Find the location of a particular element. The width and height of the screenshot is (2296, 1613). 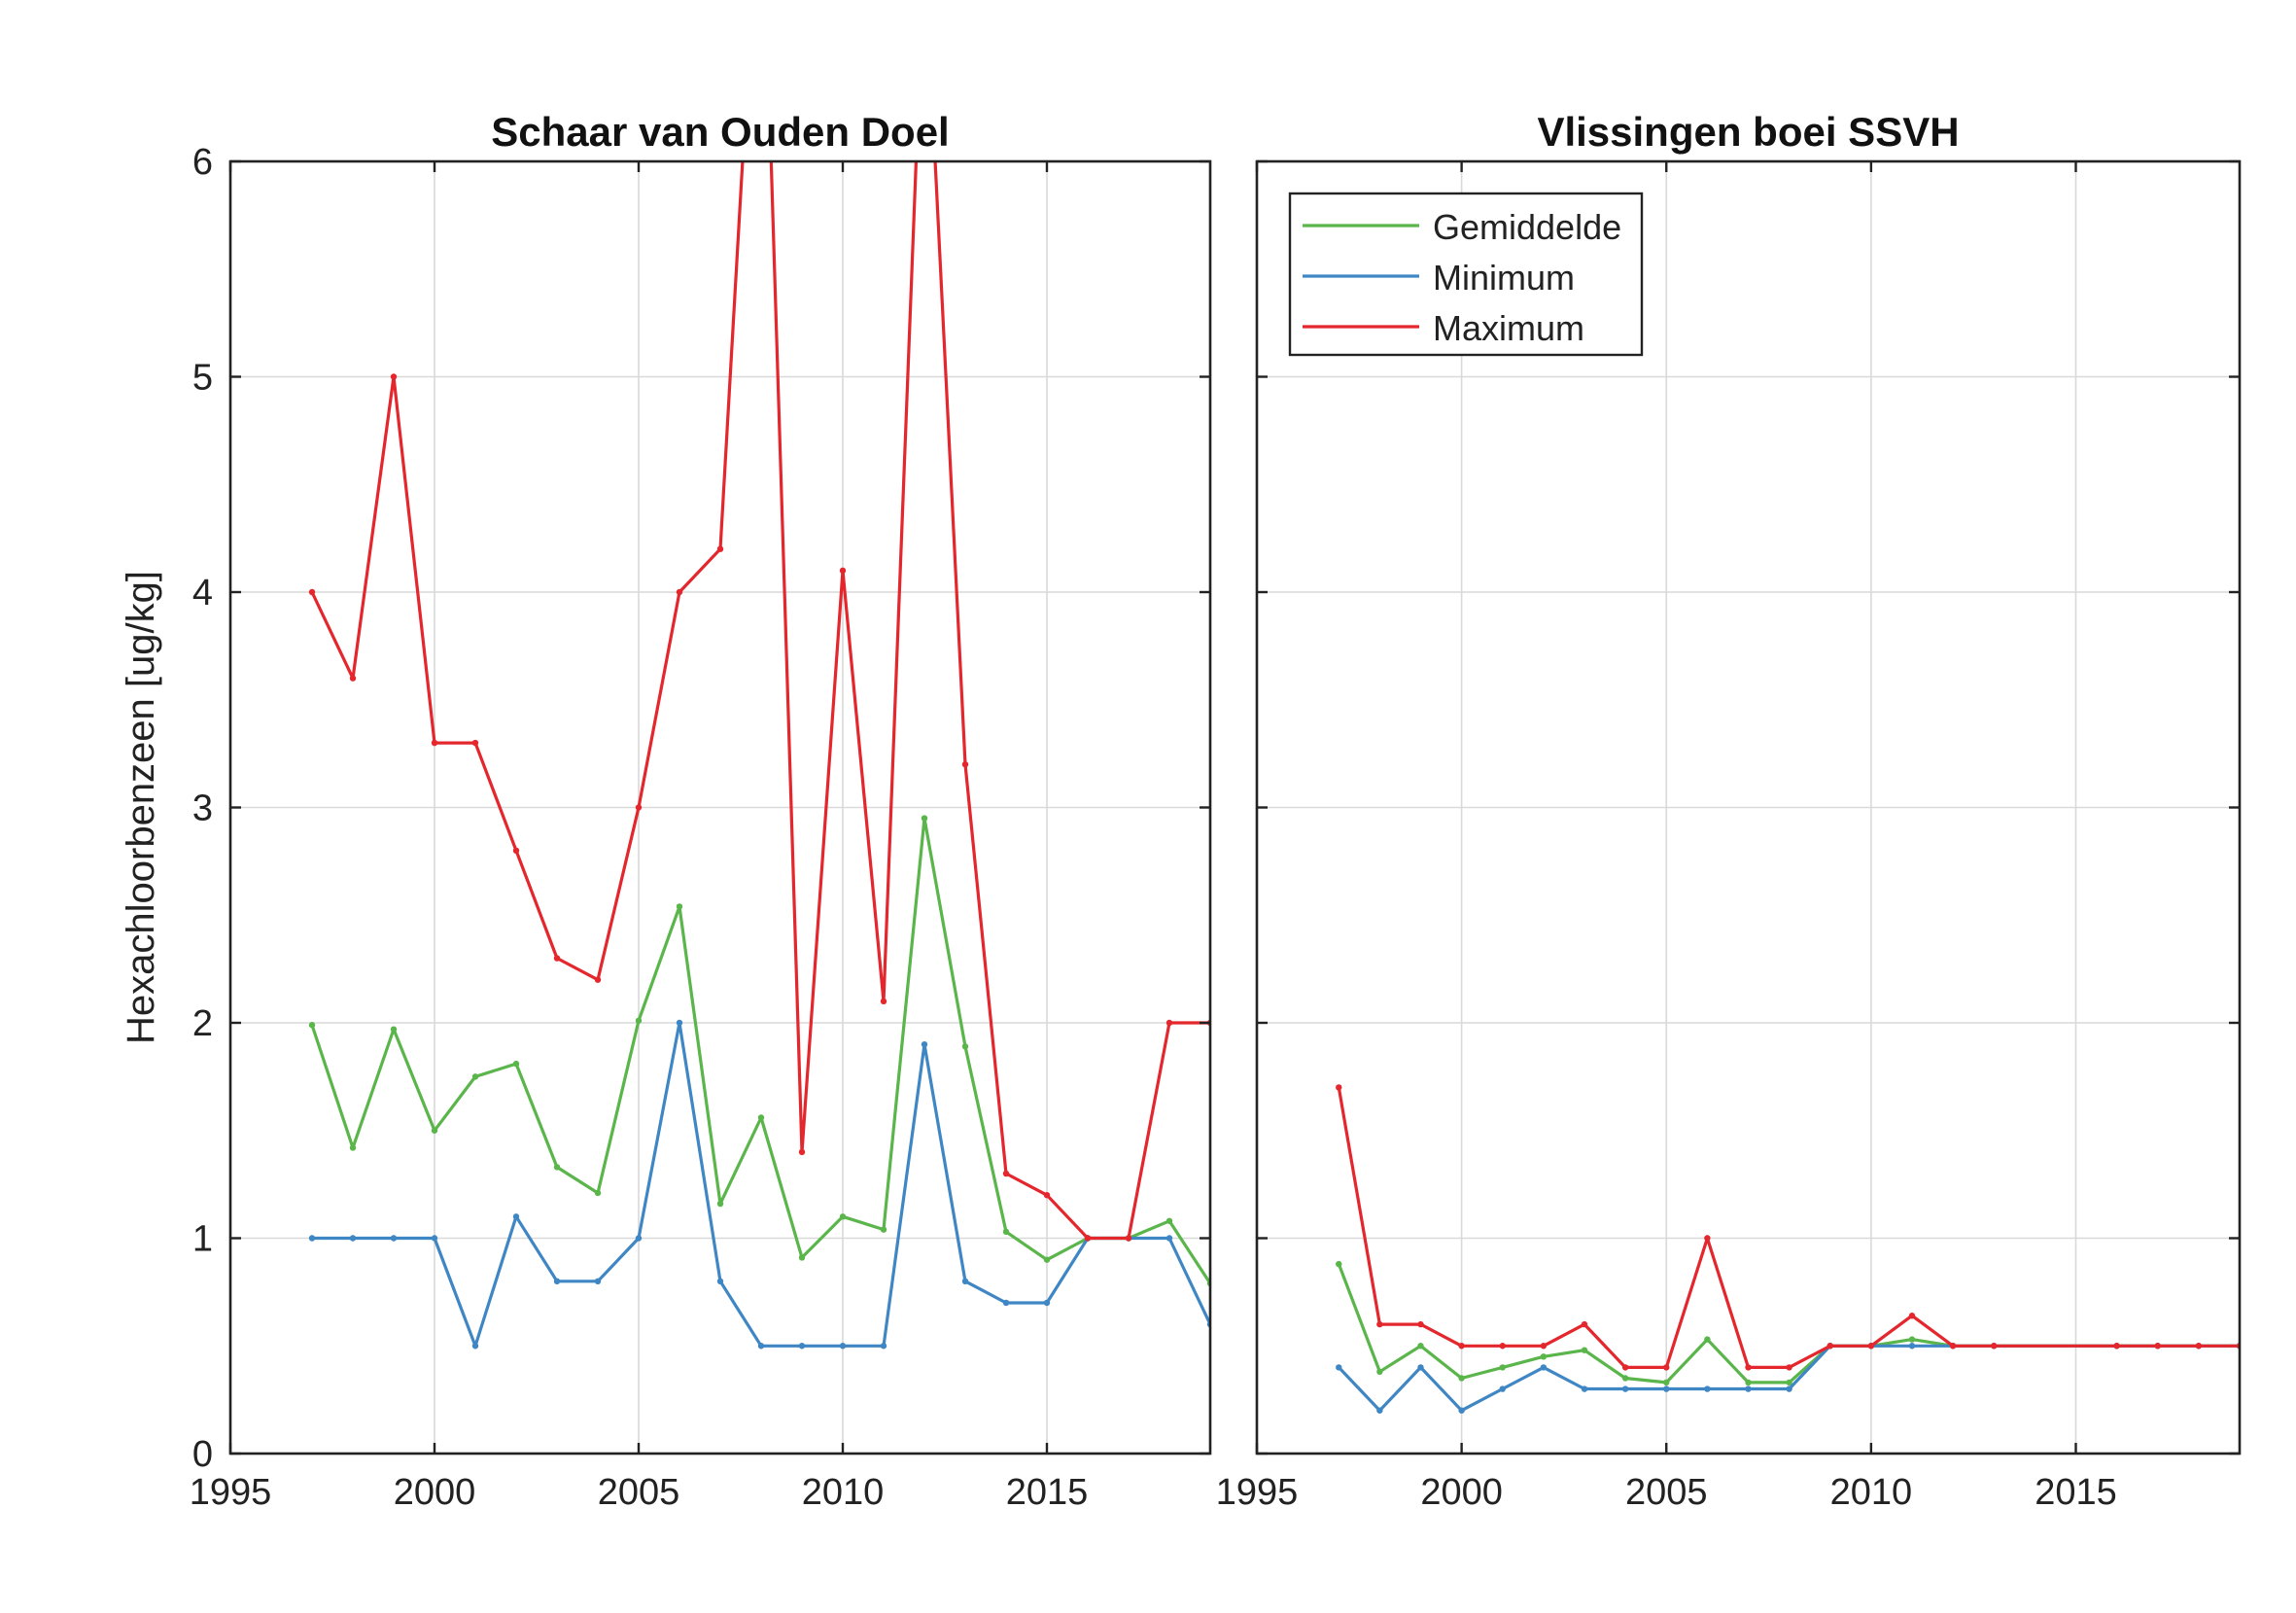

series-lines-right is located at coordinates (1788, 1249).